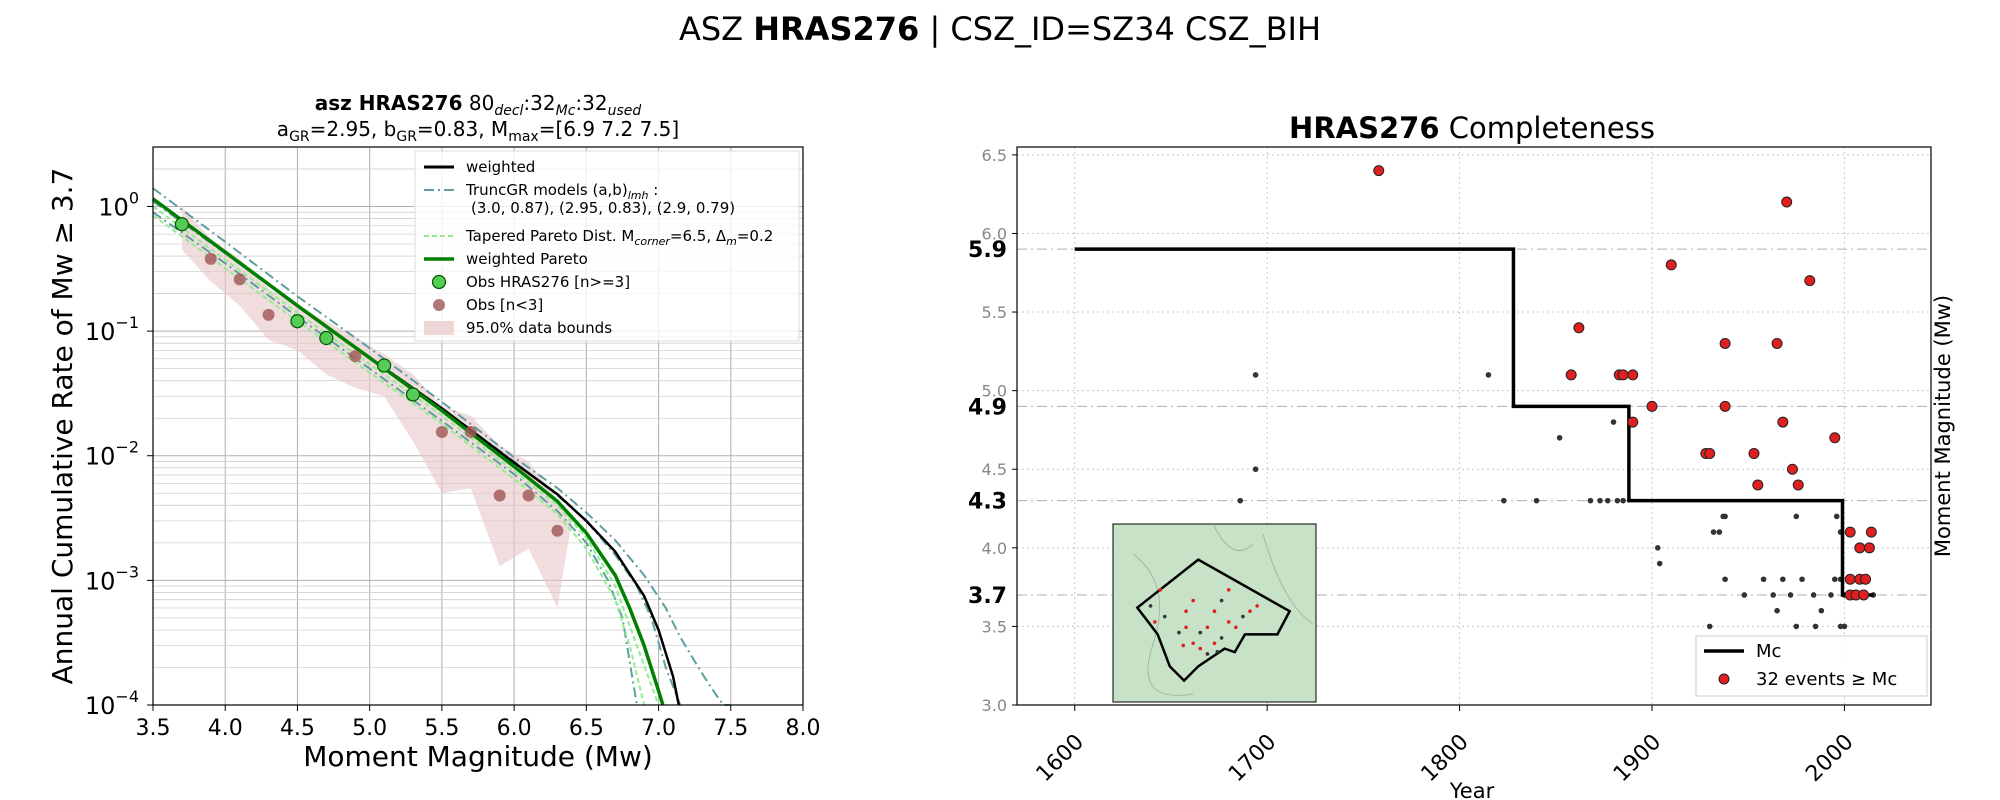  What do you see at coordinates (1829, 758) in the screenshot?
I see `x-tick-label: 2000` at bounding box center [1829, 758].